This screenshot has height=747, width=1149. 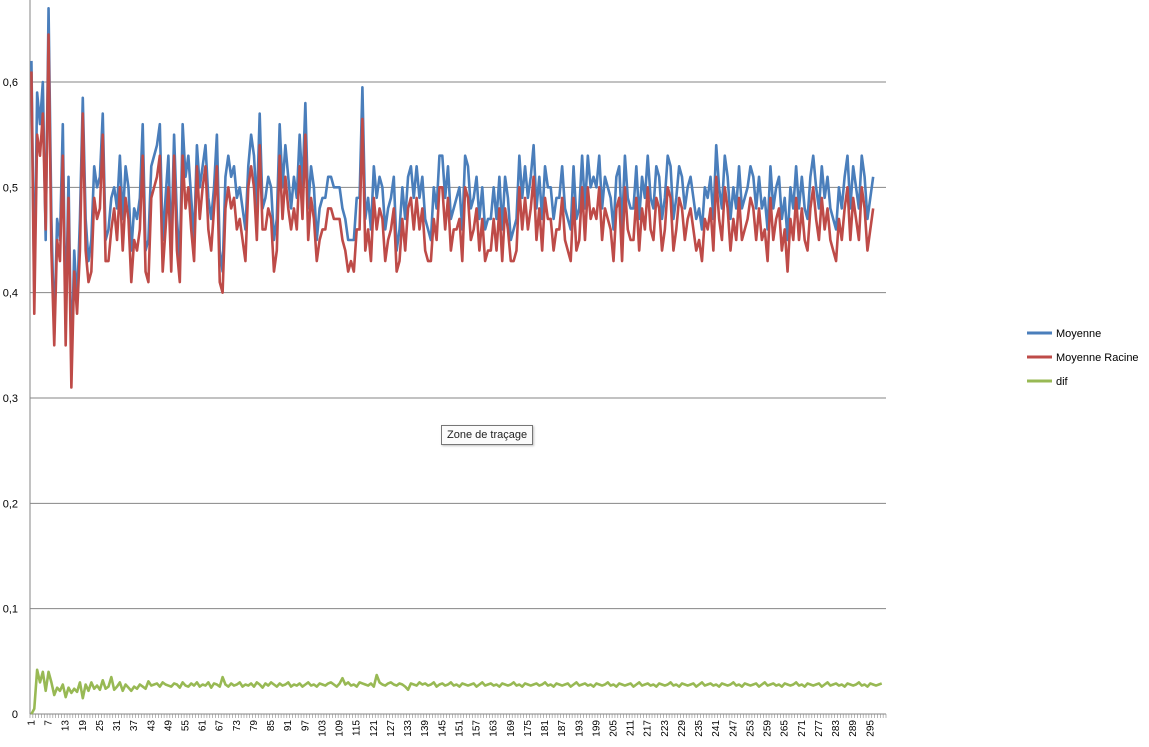 I want to click on y-tick-label: 0,3, so click(x=10, y=399).